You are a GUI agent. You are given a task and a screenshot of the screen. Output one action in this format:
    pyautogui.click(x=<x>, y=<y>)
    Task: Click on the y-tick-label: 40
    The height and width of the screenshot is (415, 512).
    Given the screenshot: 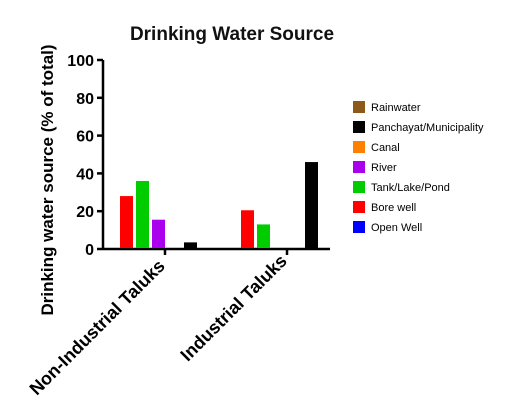 What is the action you would take?
    pyautogui.click(x=85, y=174)
    